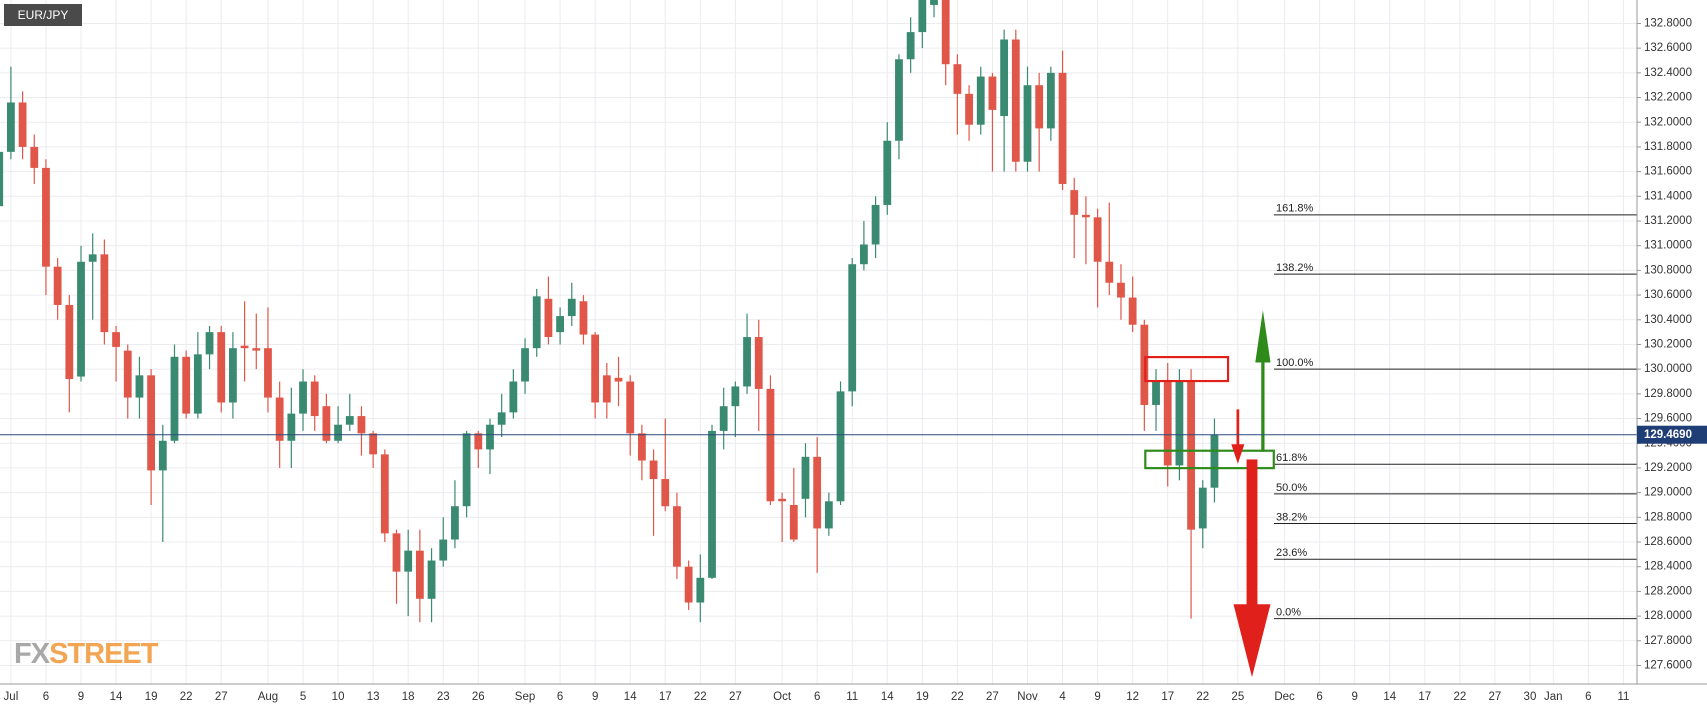  What do you see at coordinates (1062, 697) in the screenshot?
I see `x-tick-label: 4` at bounding box center [1062, 697].